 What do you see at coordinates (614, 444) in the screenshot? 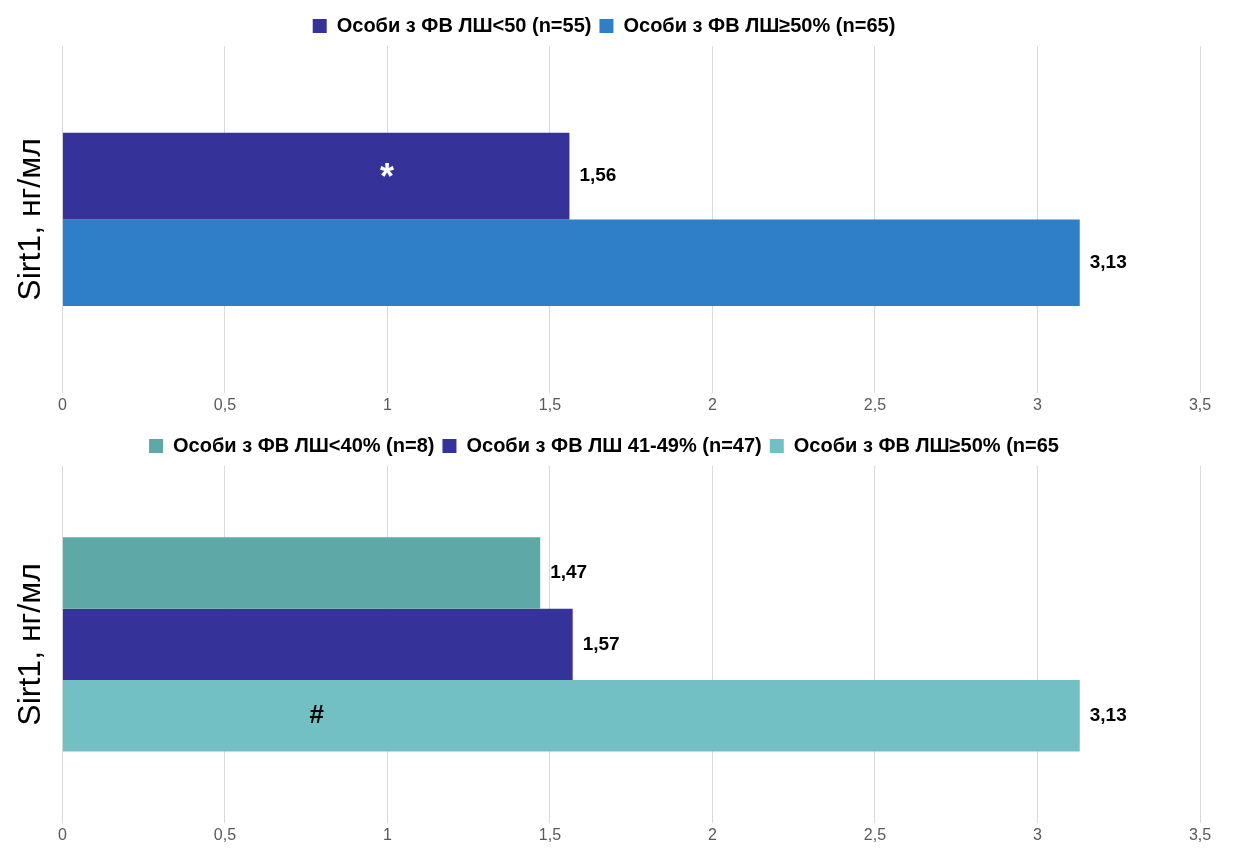
I see `legend-label: Особи з ФВ ЛШ 41-49% (n=47)` at bounding box center [614, 444].